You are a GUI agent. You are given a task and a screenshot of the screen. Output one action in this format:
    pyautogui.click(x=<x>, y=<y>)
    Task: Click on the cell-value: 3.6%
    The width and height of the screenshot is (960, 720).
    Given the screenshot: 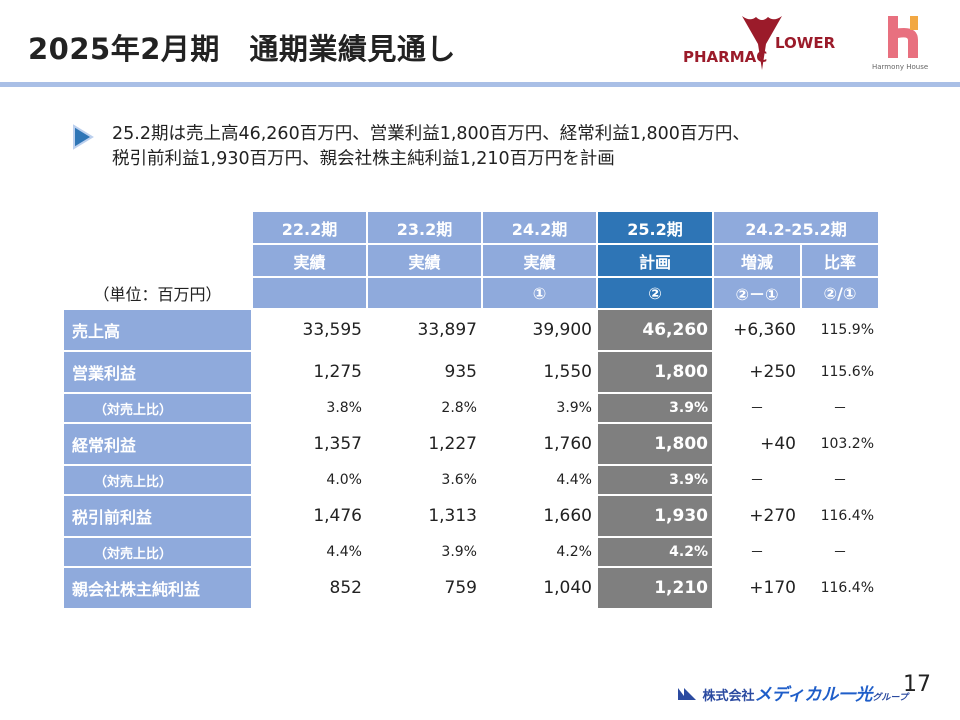 What is the action you would take?
    pyautogui.click(x=459, y=480)
    